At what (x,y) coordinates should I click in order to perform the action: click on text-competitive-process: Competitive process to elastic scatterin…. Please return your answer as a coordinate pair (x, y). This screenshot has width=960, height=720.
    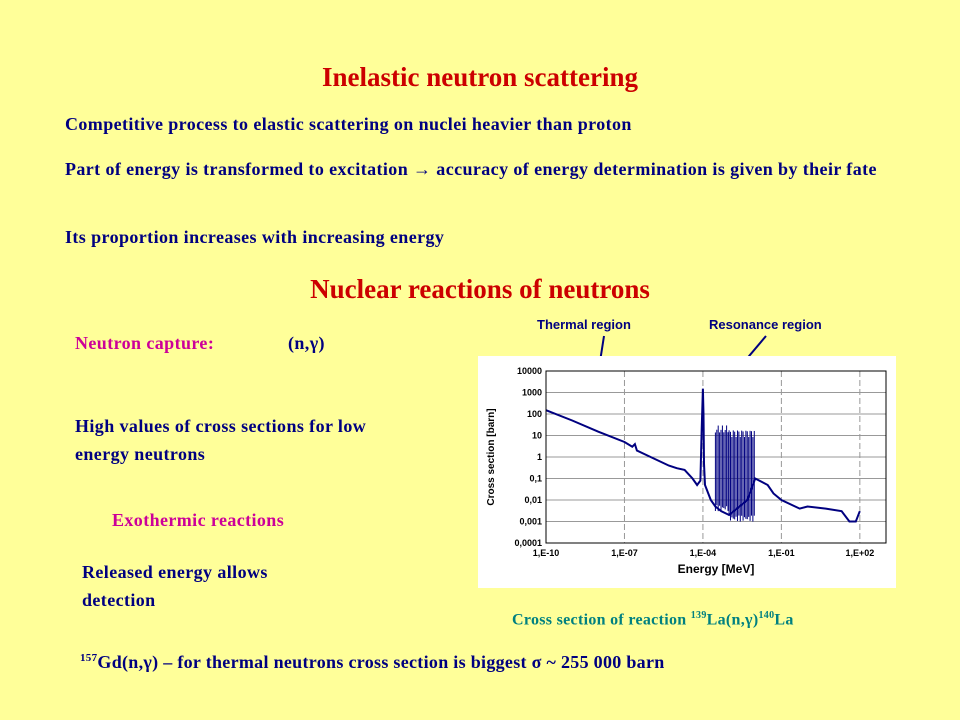
    Looking at the image, I should click on (348, 124).